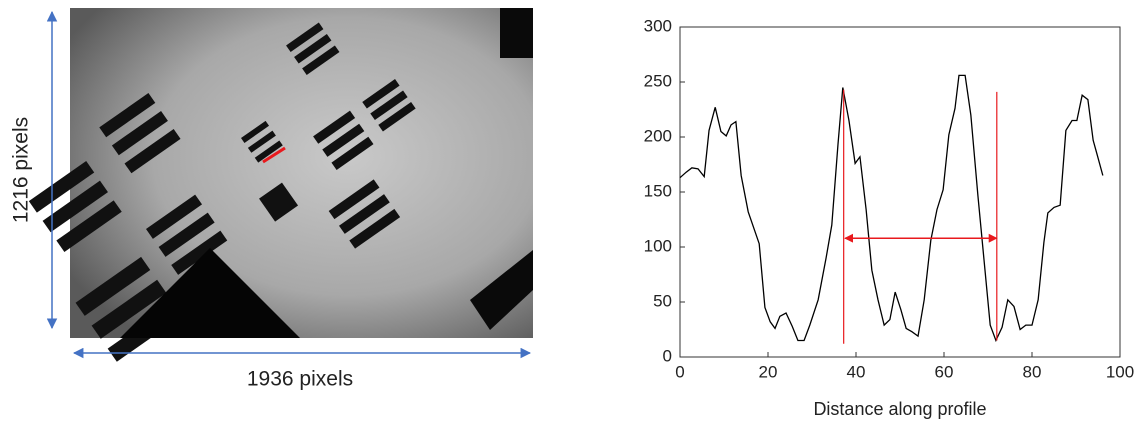 The height and width of the screenshot is (426, 1139). What do you see at coordinates (899, 409) in the screenshot?
I see `x-axis-label: Distance along profile` at bounding box center [899, 409].